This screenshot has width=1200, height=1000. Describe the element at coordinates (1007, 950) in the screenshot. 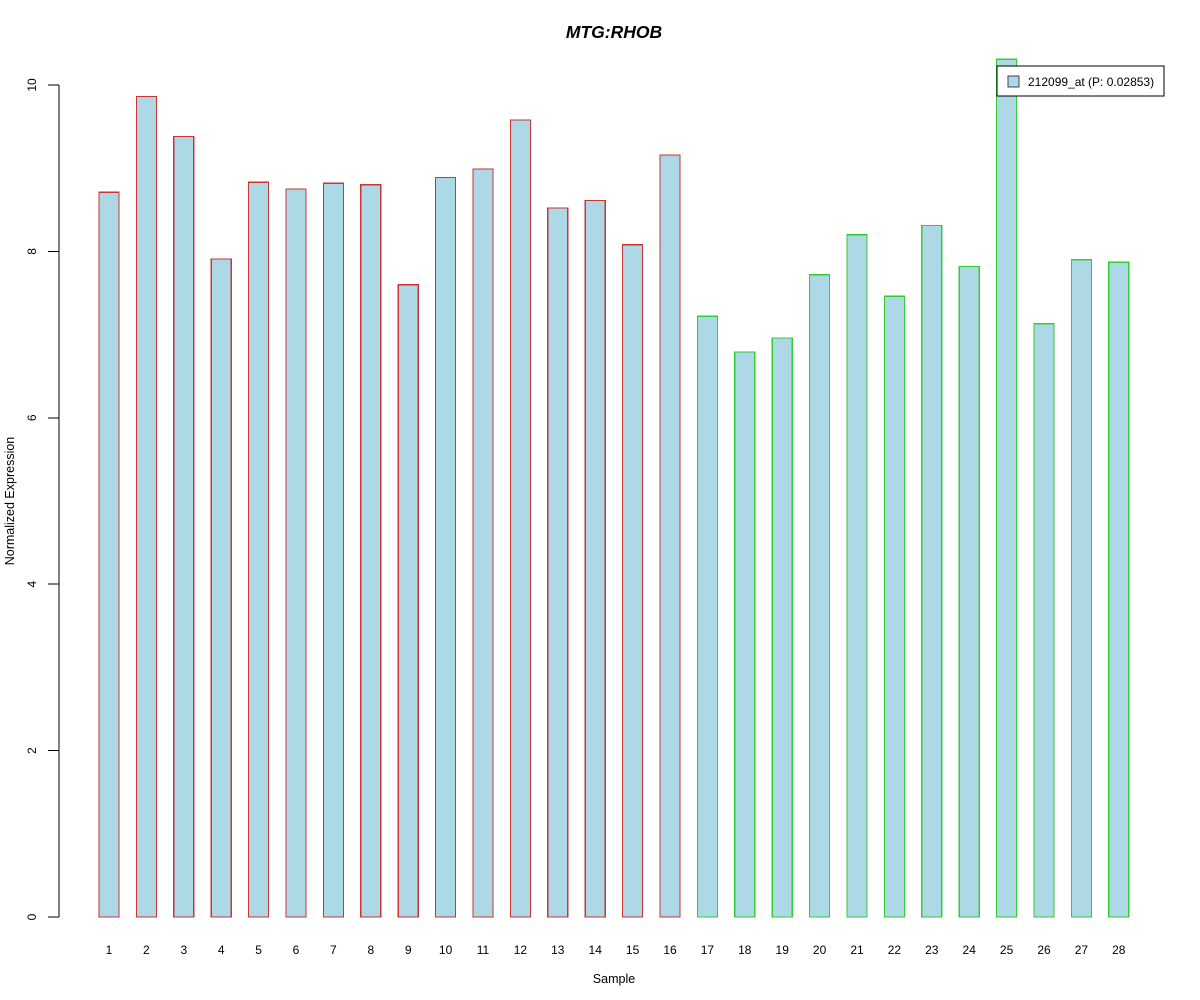

I see `x-tick-label: 25` at that location.